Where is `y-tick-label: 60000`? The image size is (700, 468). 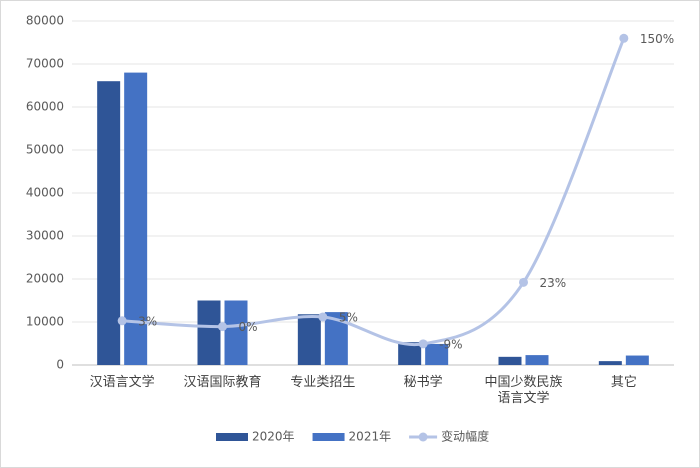
y-tick-label: 60000 is located at coordinates (45, 107).